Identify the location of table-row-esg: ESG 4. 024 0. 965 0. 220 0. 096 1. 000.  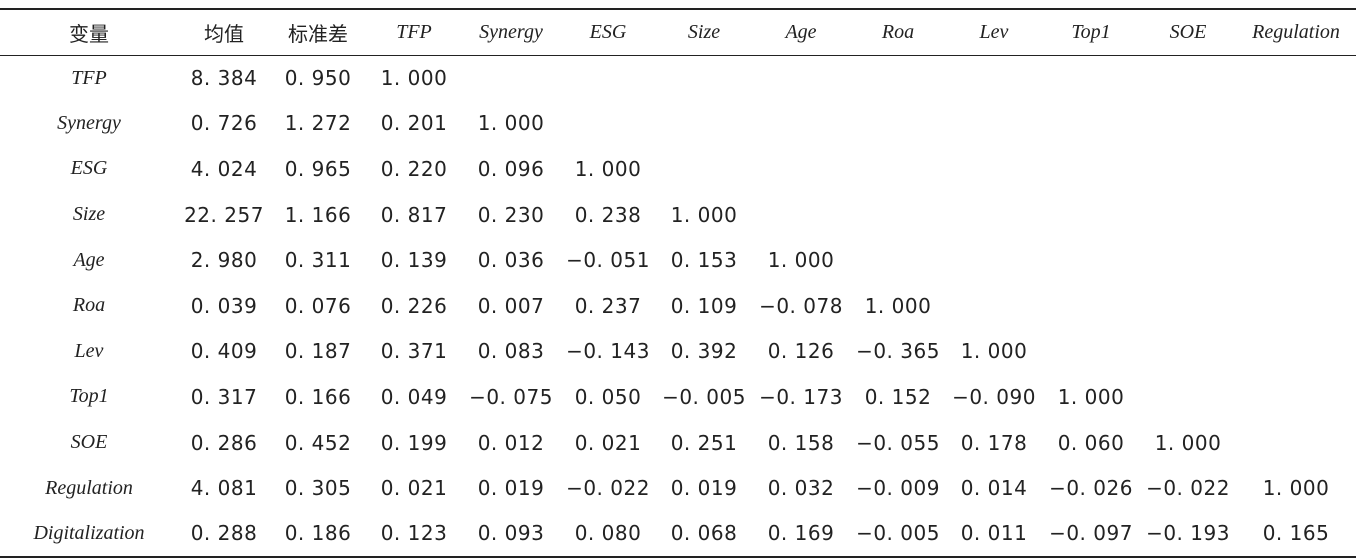
(678, 169).